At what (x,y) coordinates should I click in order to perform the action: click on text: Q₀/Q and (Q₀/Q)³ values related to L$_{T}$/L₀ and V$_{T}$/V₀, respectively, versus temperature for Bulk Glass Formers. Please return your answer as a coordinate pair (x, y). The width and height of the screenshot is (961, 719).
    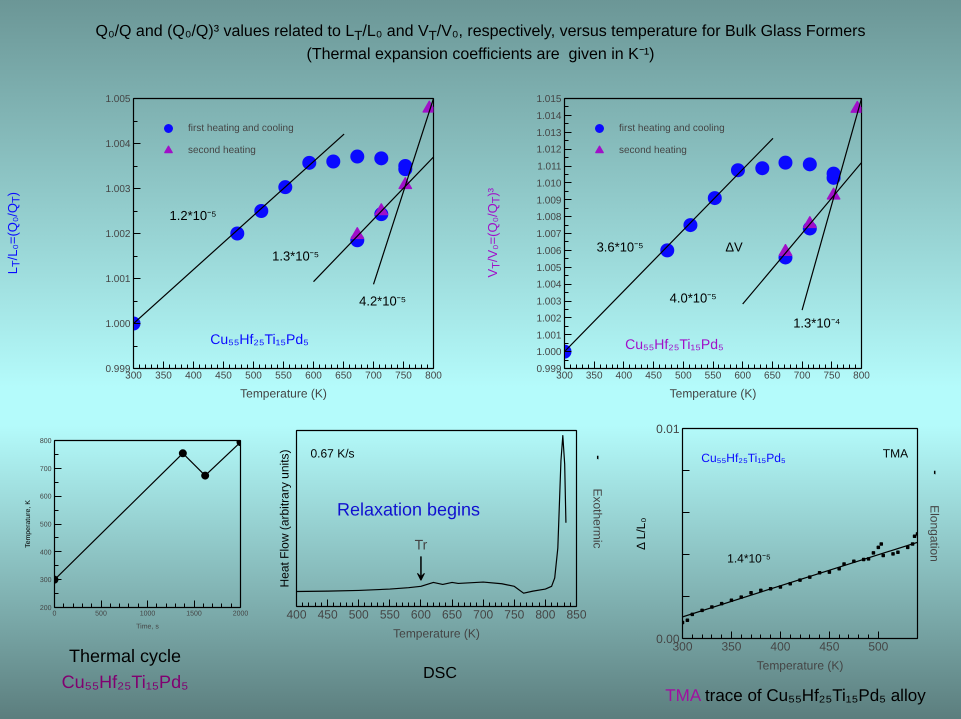
    Looking at the image, I should click on (481, 33).